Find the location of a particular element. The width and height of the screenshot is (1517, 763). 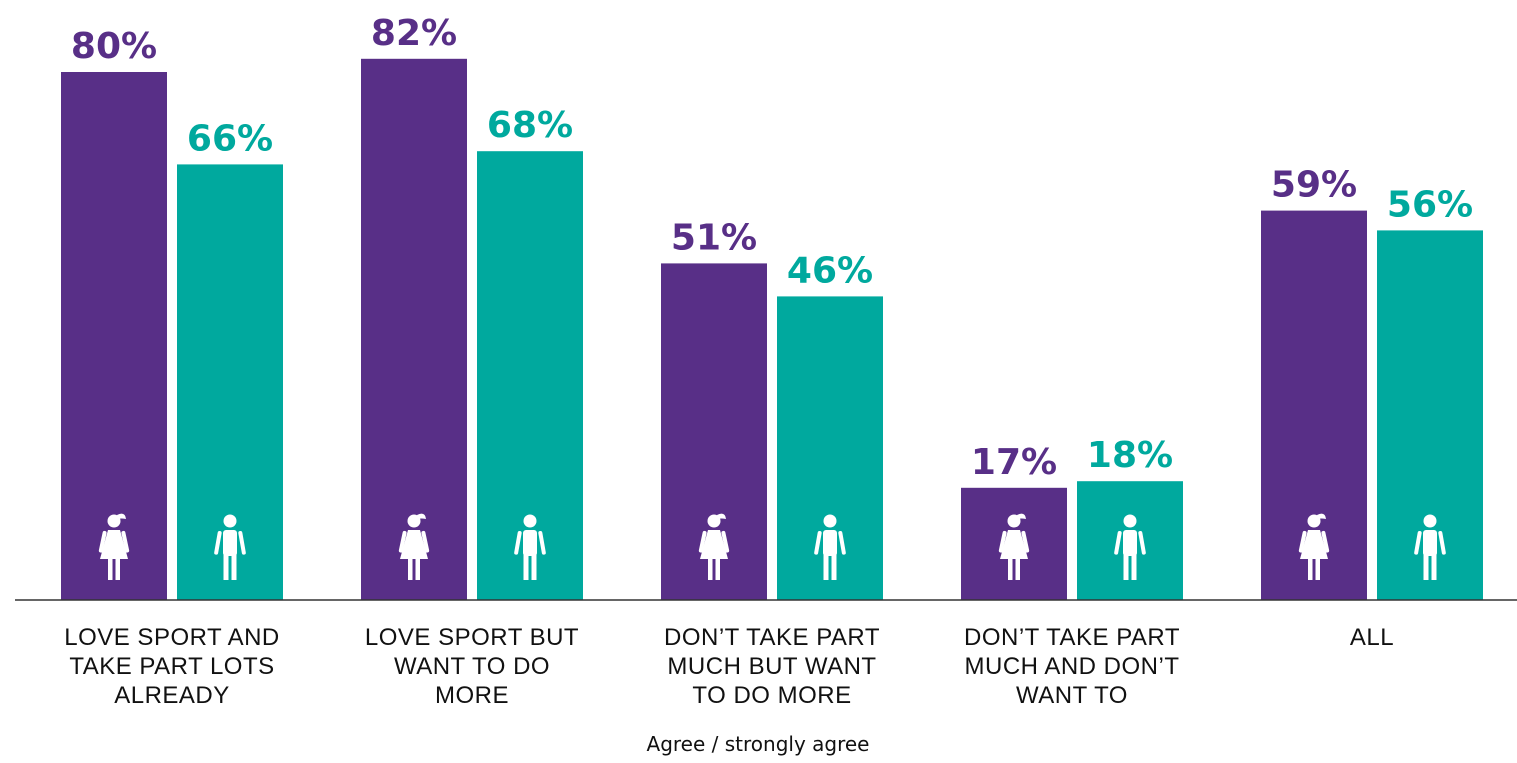

data-label-girl-3: 17% is located at coordinates (1014, 462).